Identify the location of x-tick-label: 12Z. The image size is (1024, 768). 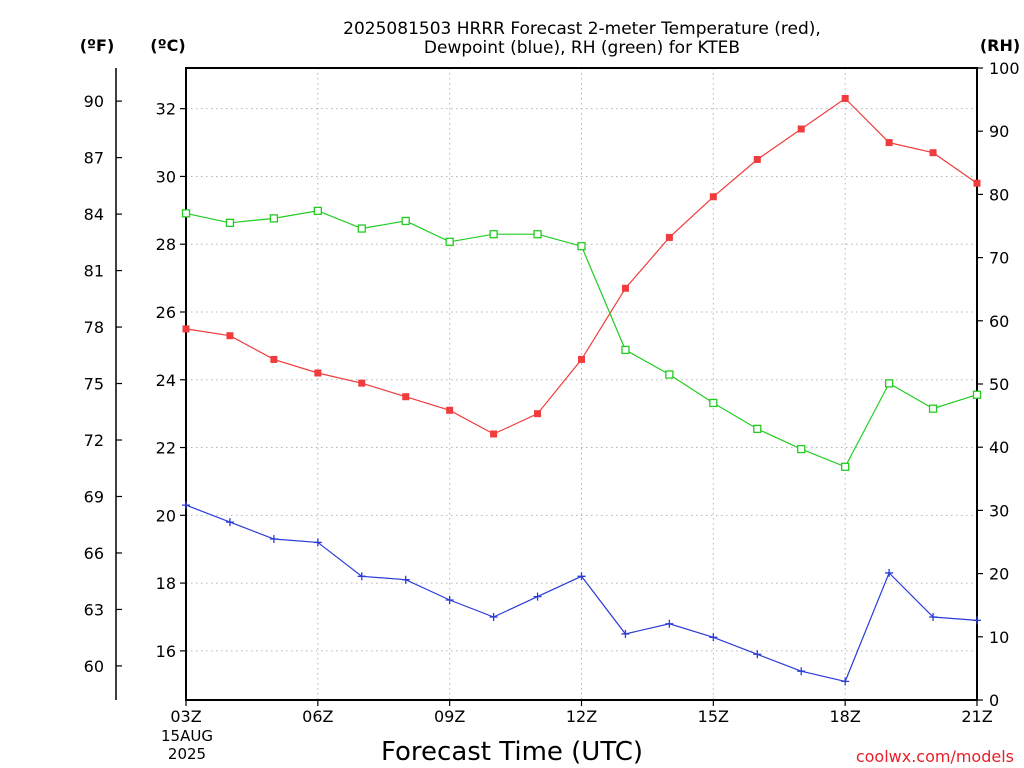
(581, 716).